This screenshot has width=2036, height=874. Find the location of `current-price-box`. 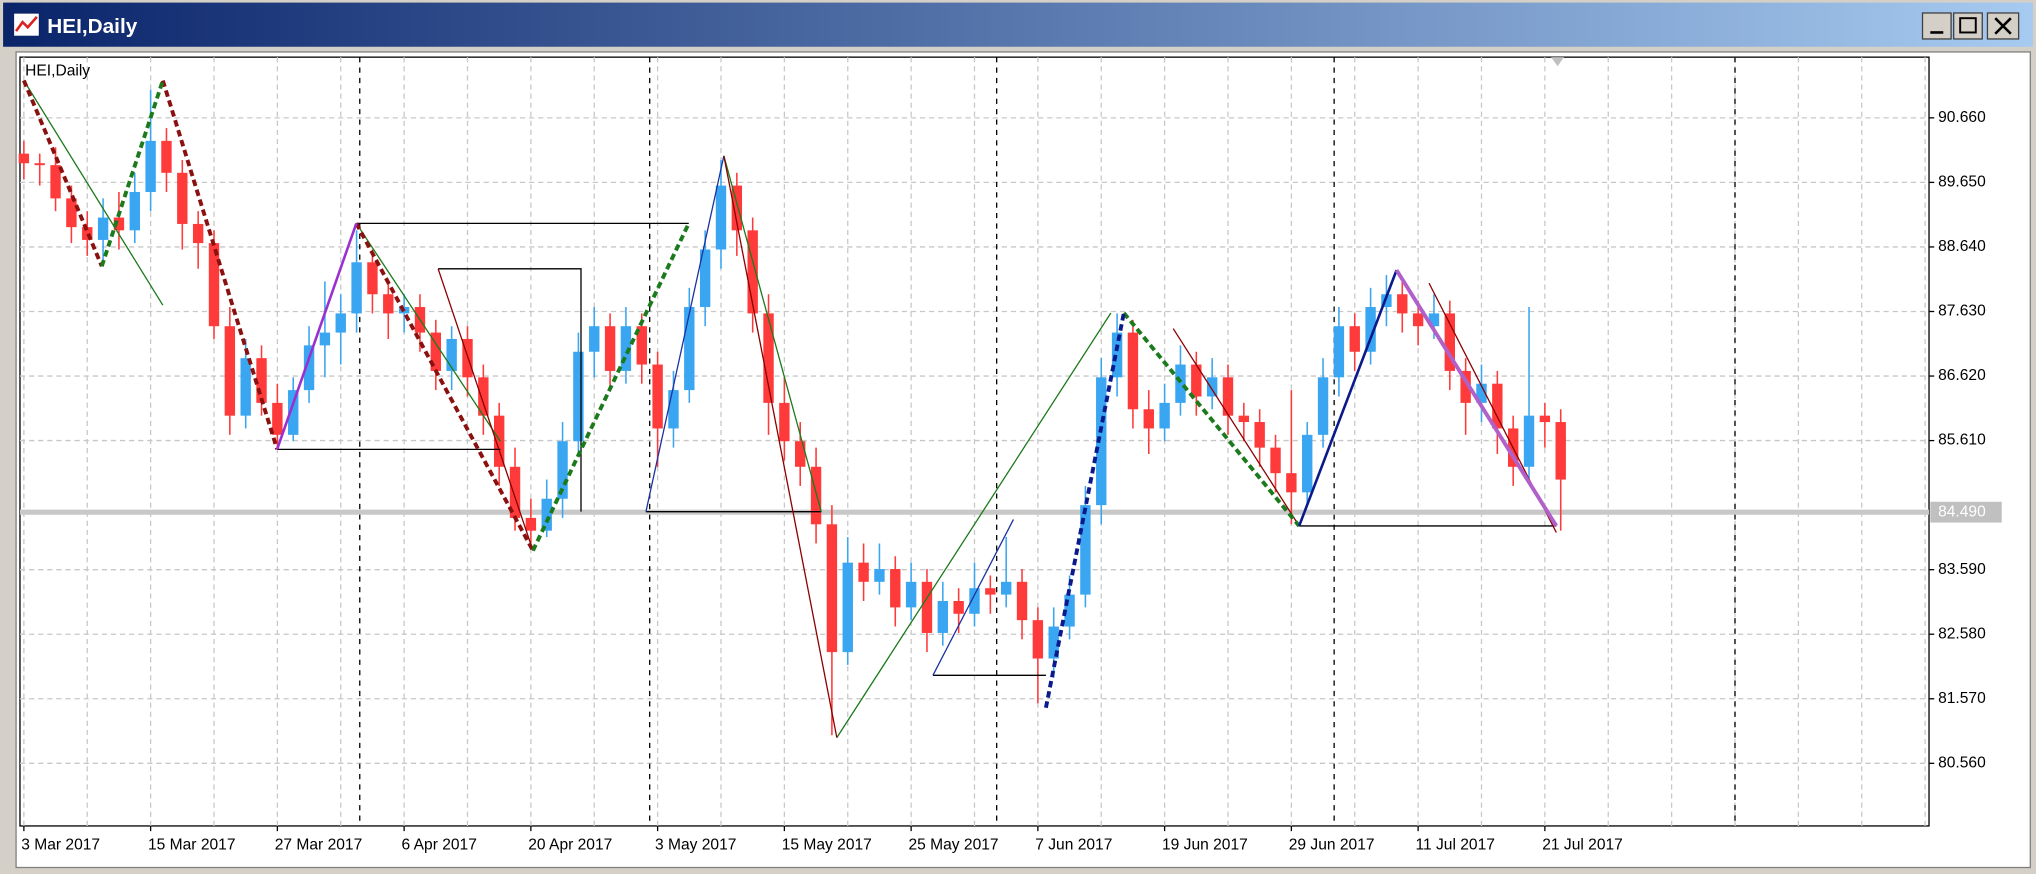

current-price-box is located at coordinates (1966, 512).